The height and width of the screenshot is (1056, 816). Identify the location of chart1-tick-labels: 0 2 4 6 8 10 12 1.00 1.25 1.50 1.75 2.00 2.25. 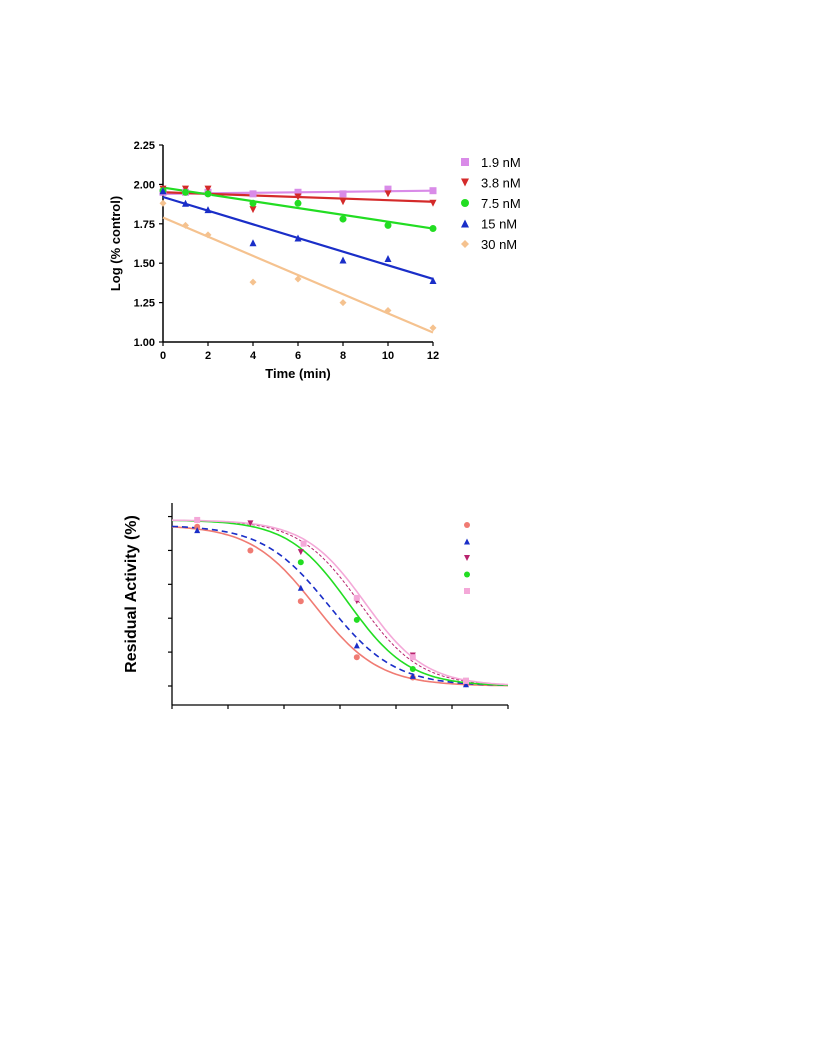
(287, 251).